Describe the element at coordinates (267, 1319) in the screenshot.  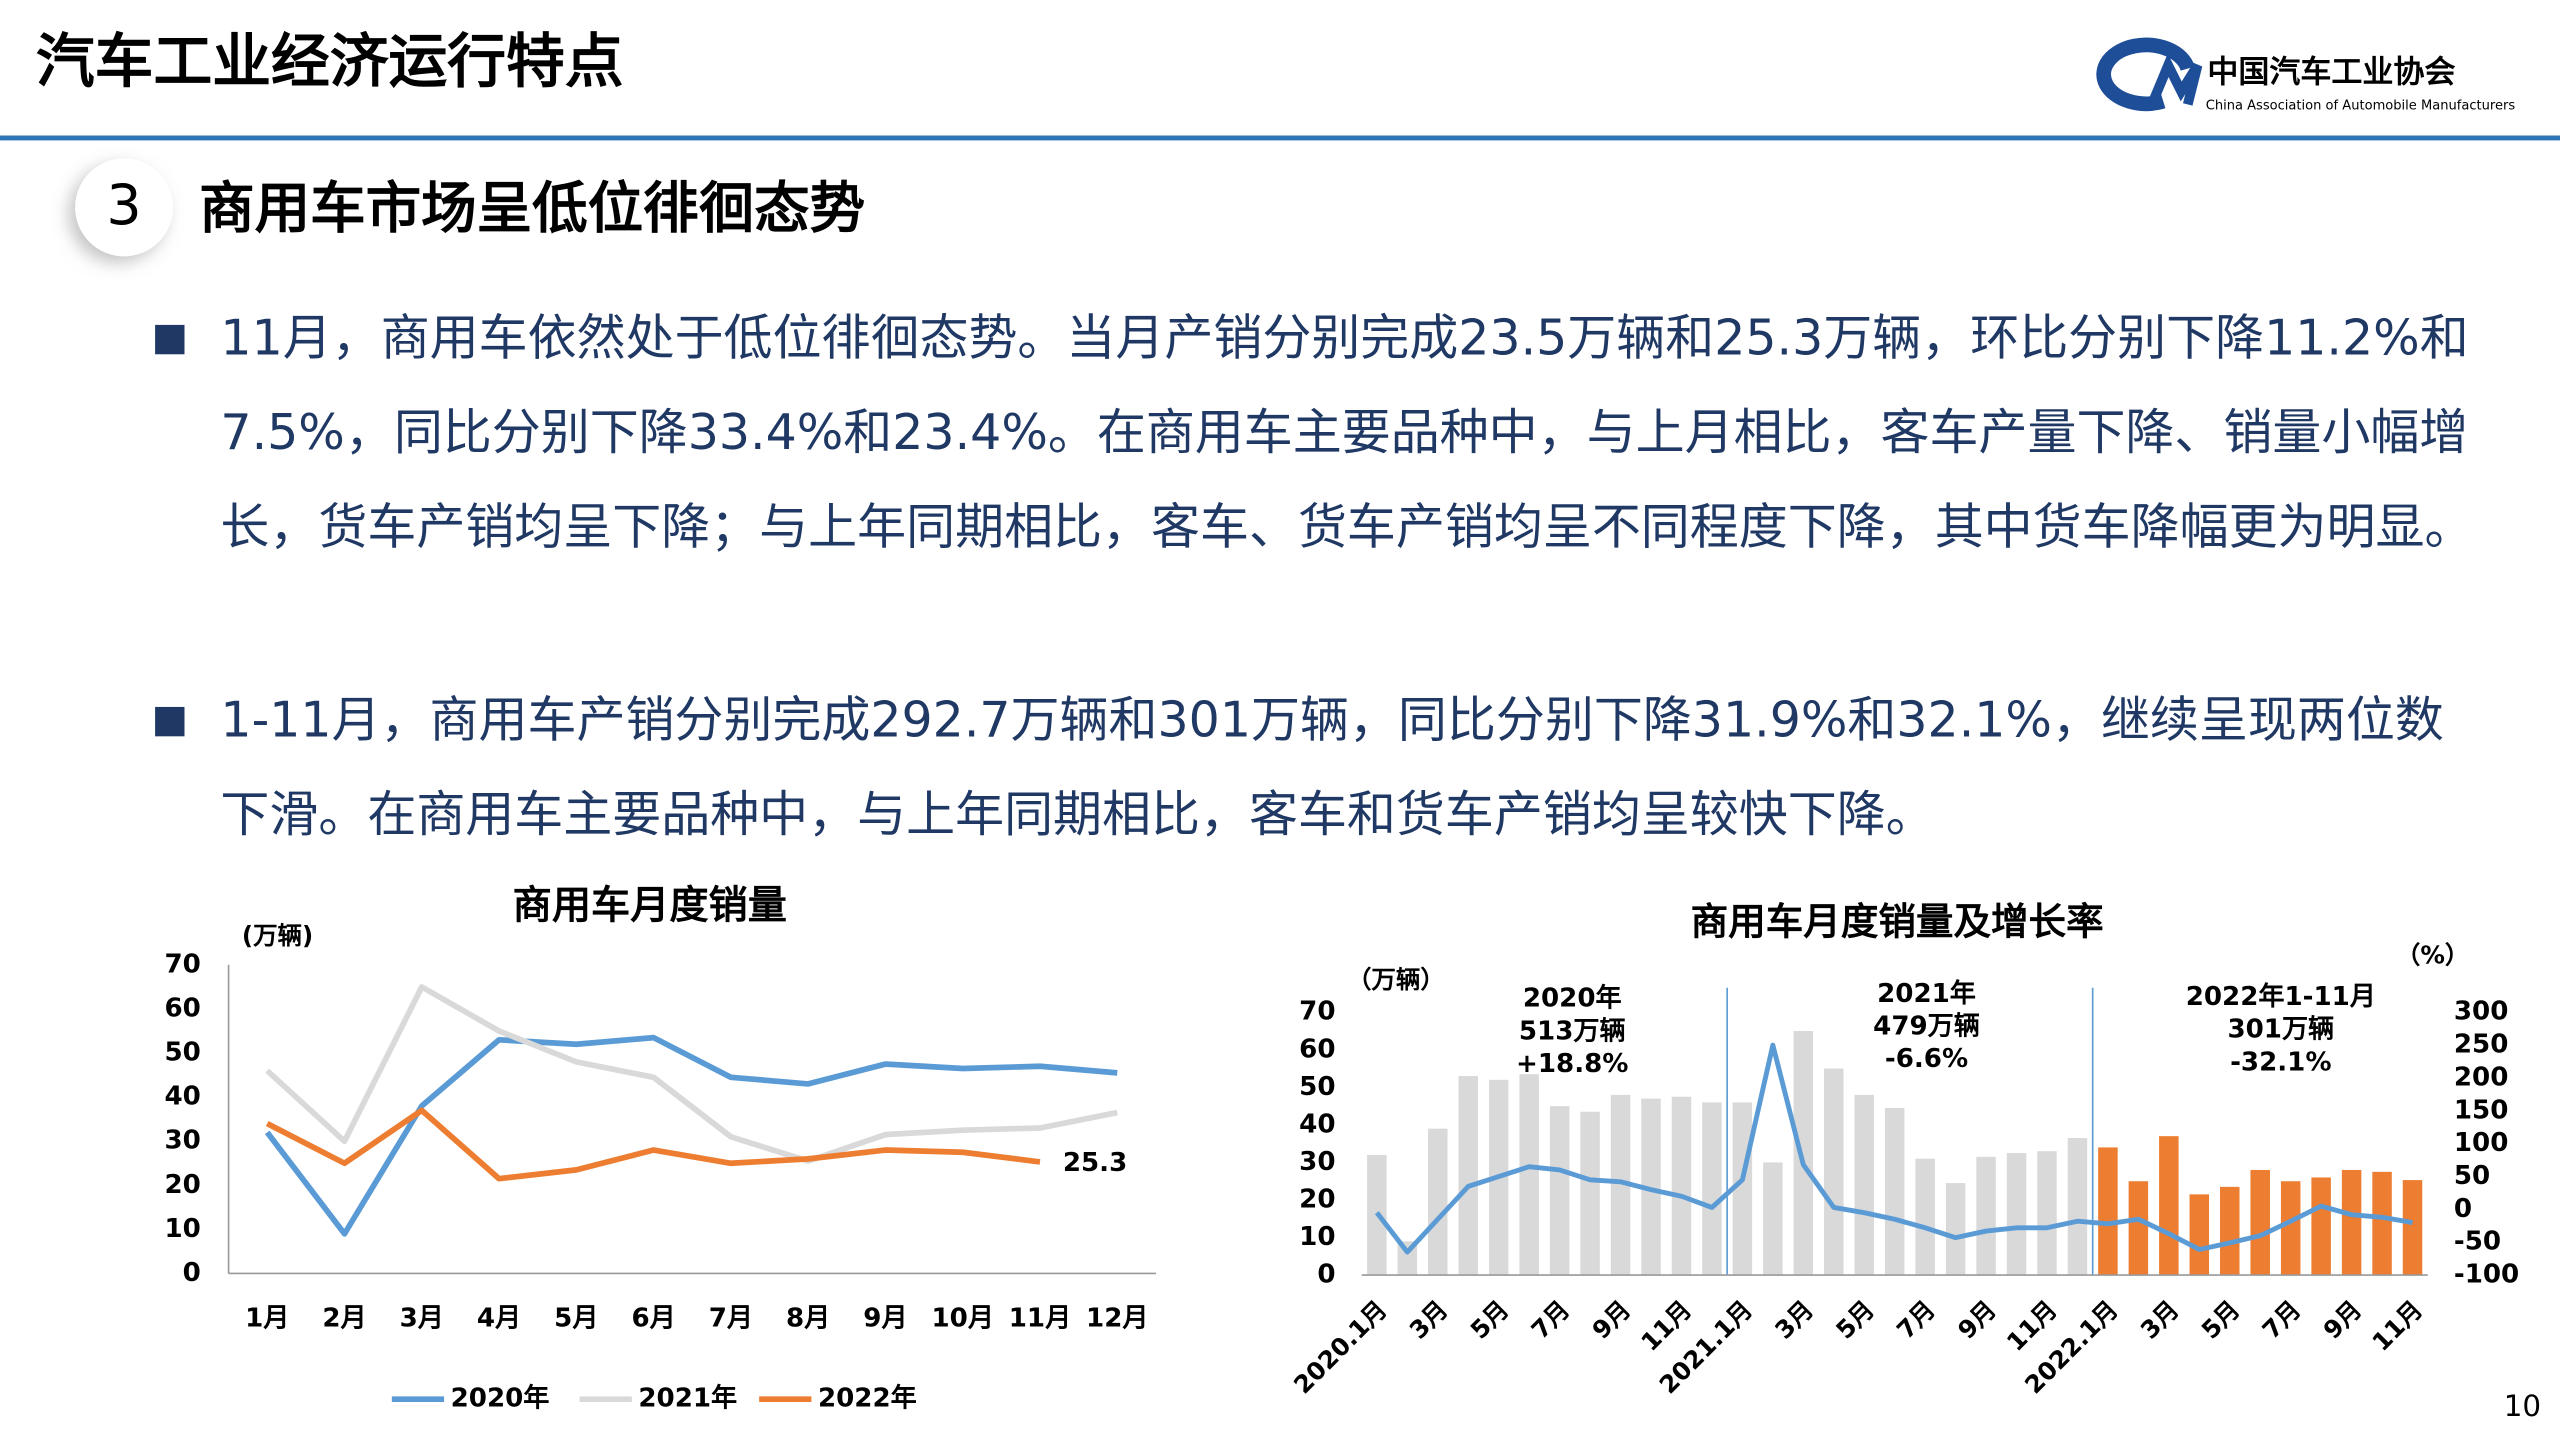
I see `x-tick-label: 1月` at that location.